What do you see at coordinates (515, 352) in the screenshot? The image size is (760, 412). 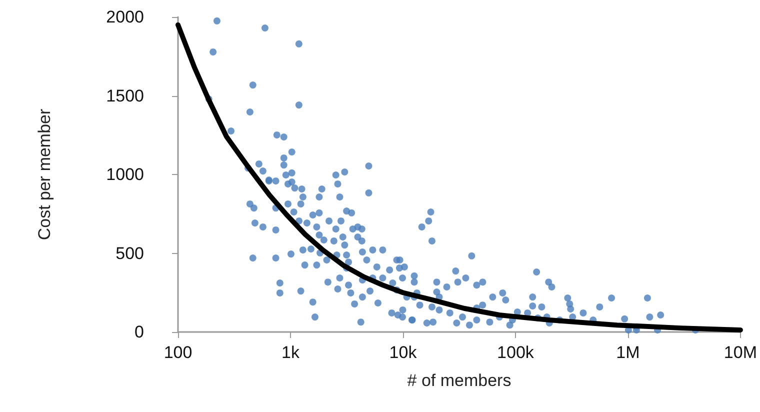 I see `x-tick-label: 100k` at bounding box center [515, 352].